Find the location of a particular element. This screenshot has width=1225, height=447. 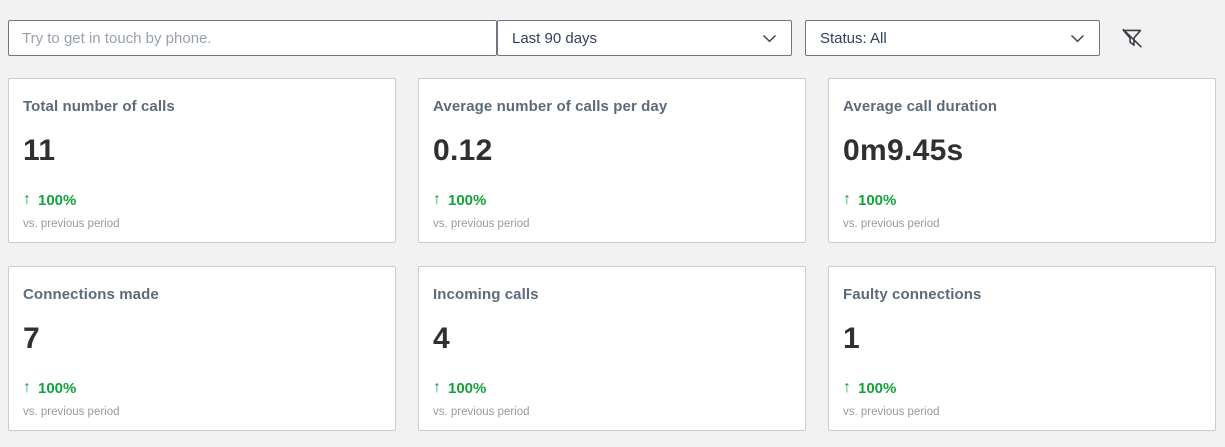

stat-card-value: 0.12 is located at coordinates (463, 150).